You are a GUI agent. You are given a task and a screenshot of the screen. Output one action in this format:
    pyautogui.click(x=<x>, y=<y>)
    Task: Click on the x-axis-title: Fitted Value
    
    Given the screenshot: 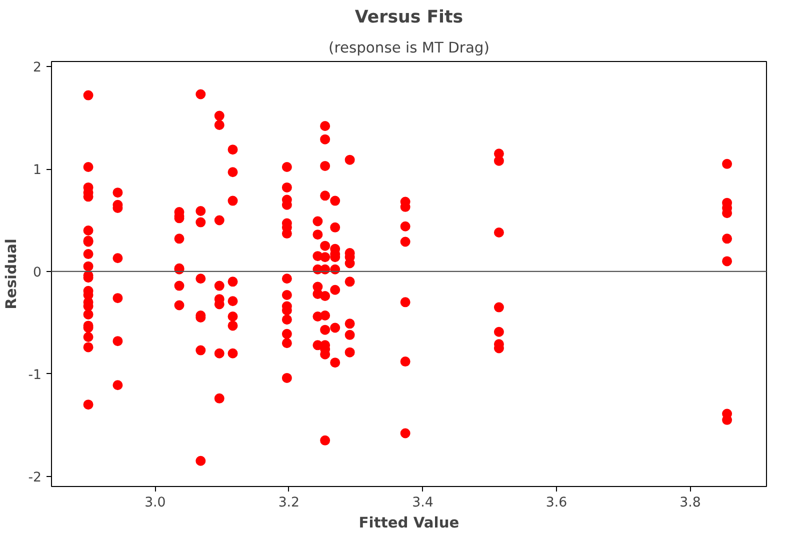 What is the action you would take?
    pyautogui.click(x=409, y=523)
    